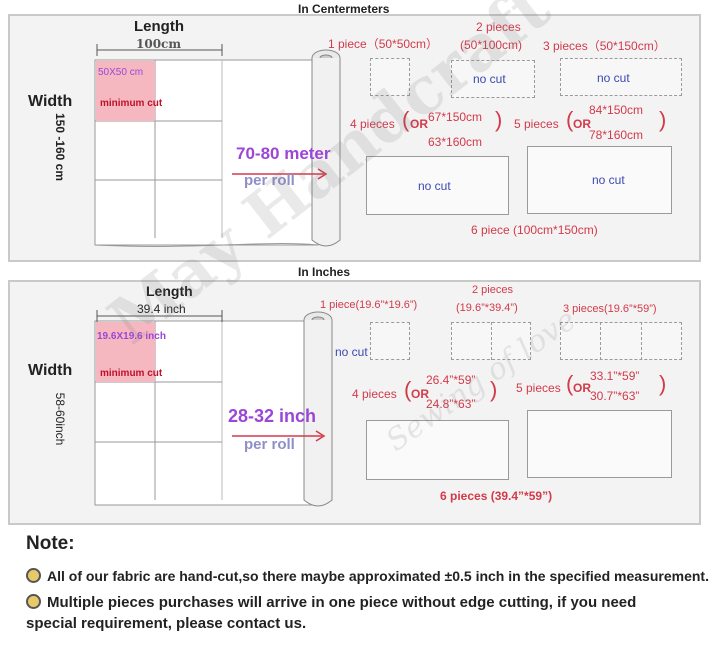 This screenshot has width=710, height=650. What do you see at coordinates (487, 308) in the screenshot?
I see `inch-2-pieces-size: (19.6”*39.4”)` at bounding box center [487, 308].